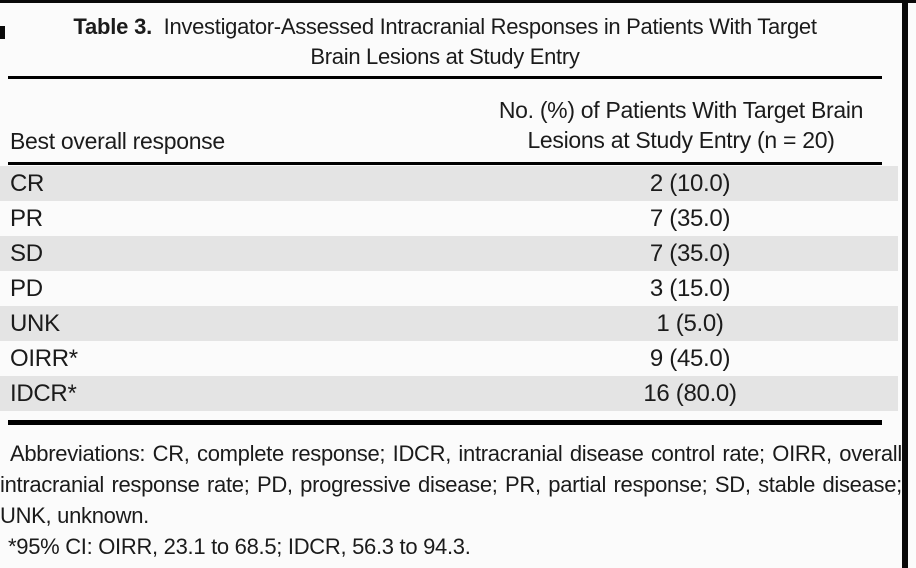 Image resolution: width=916 pixels, height=568 pixels. What do you see at coordinates (445, 56) in the screenshot?
I see `table-title-line2: Brain Lesions at Study Entry` at bounding box center [445, 56].